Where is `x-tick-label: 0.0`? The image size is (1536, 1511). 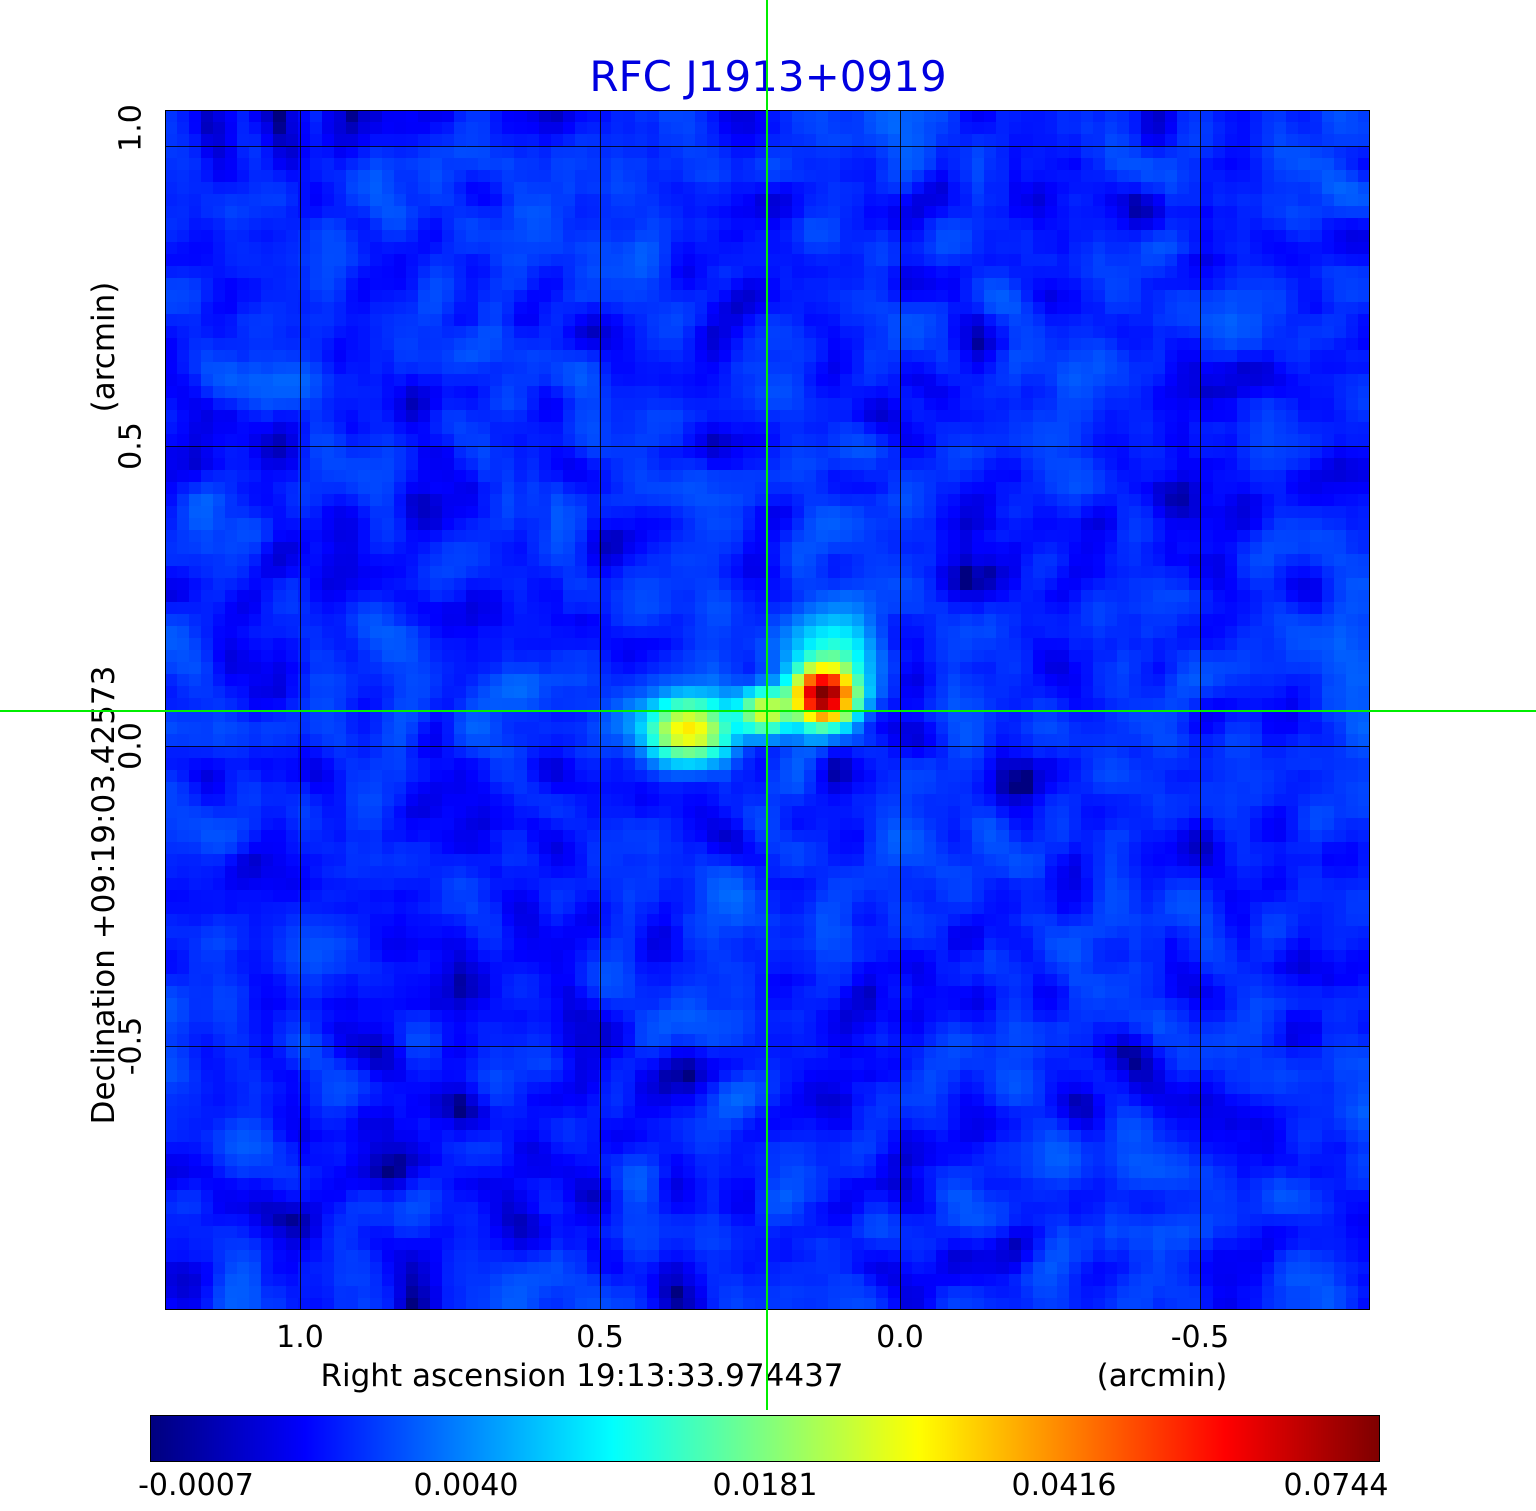
x-tick-label: 0.0 is located at coordinates (900, 1337).